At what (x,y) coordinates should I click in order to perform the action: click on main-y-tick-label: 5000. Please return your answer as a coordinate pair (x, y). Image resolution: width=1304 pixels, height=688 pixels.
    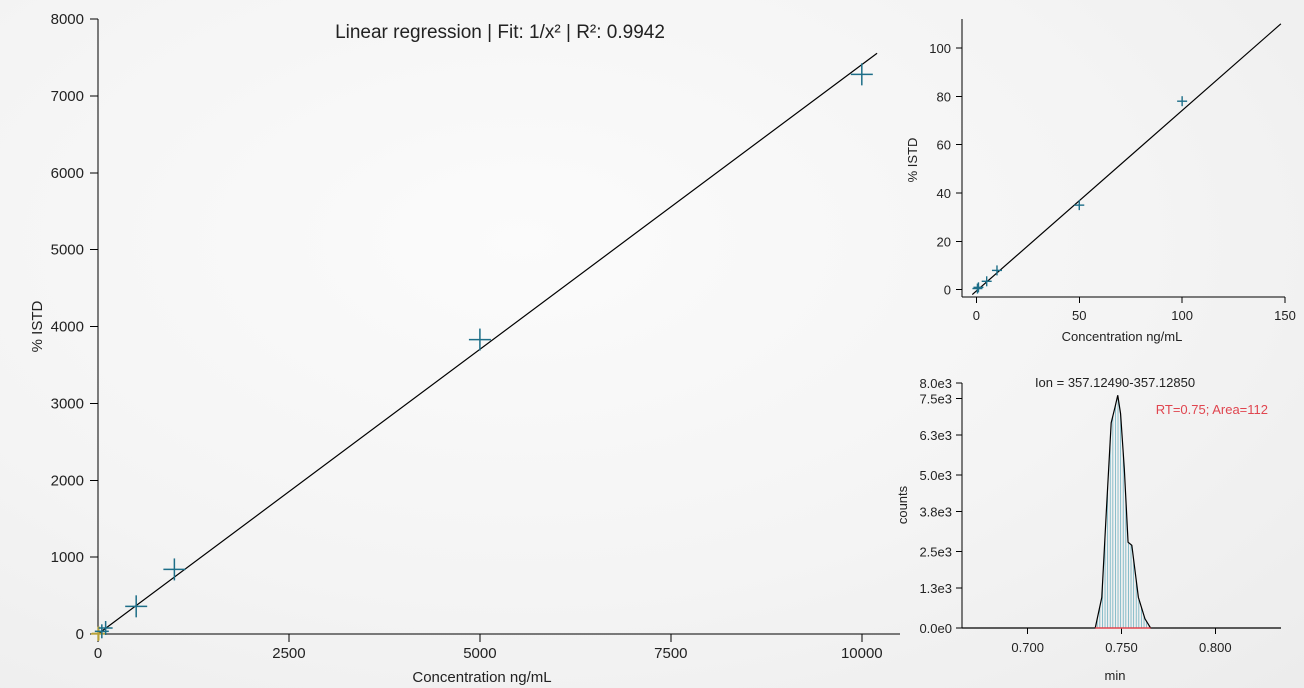
    Looking at the image, I should click on (67, 250).